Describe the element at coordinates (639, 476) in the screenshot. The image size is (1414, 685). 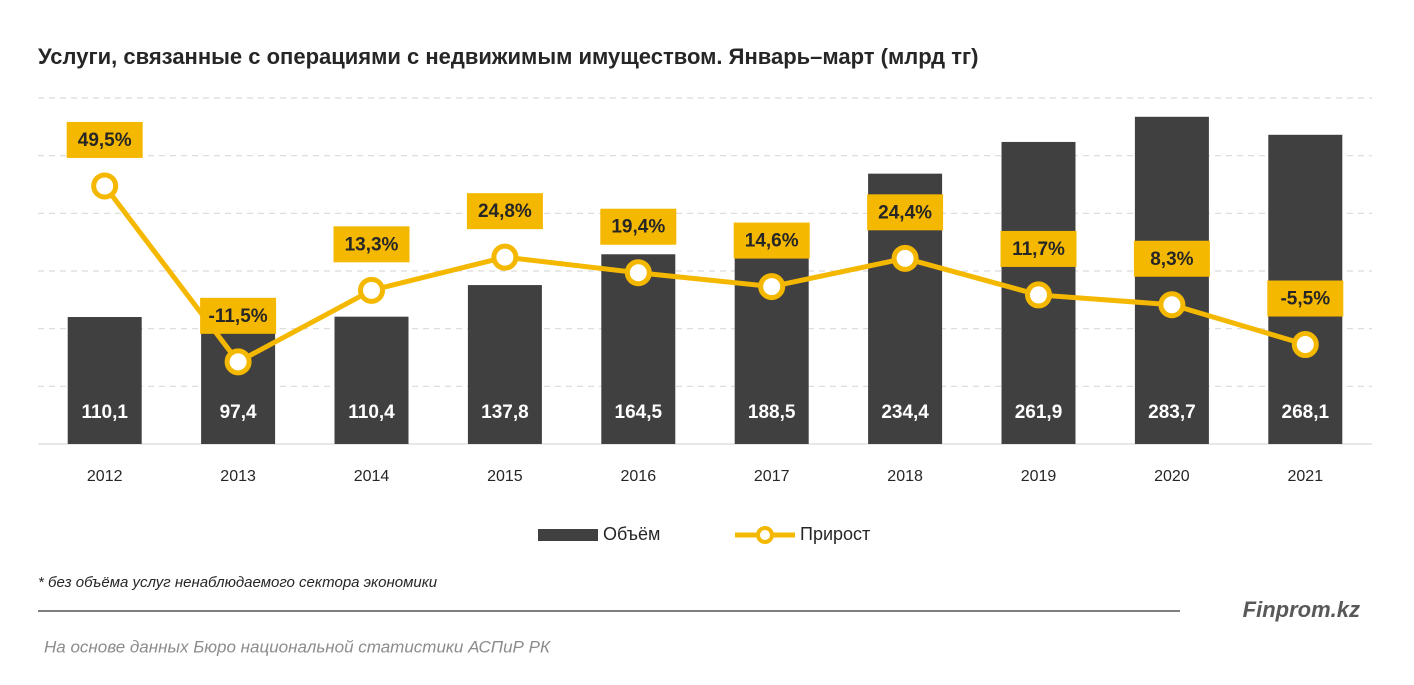
I see `x-tick-label: 2016` at that location.